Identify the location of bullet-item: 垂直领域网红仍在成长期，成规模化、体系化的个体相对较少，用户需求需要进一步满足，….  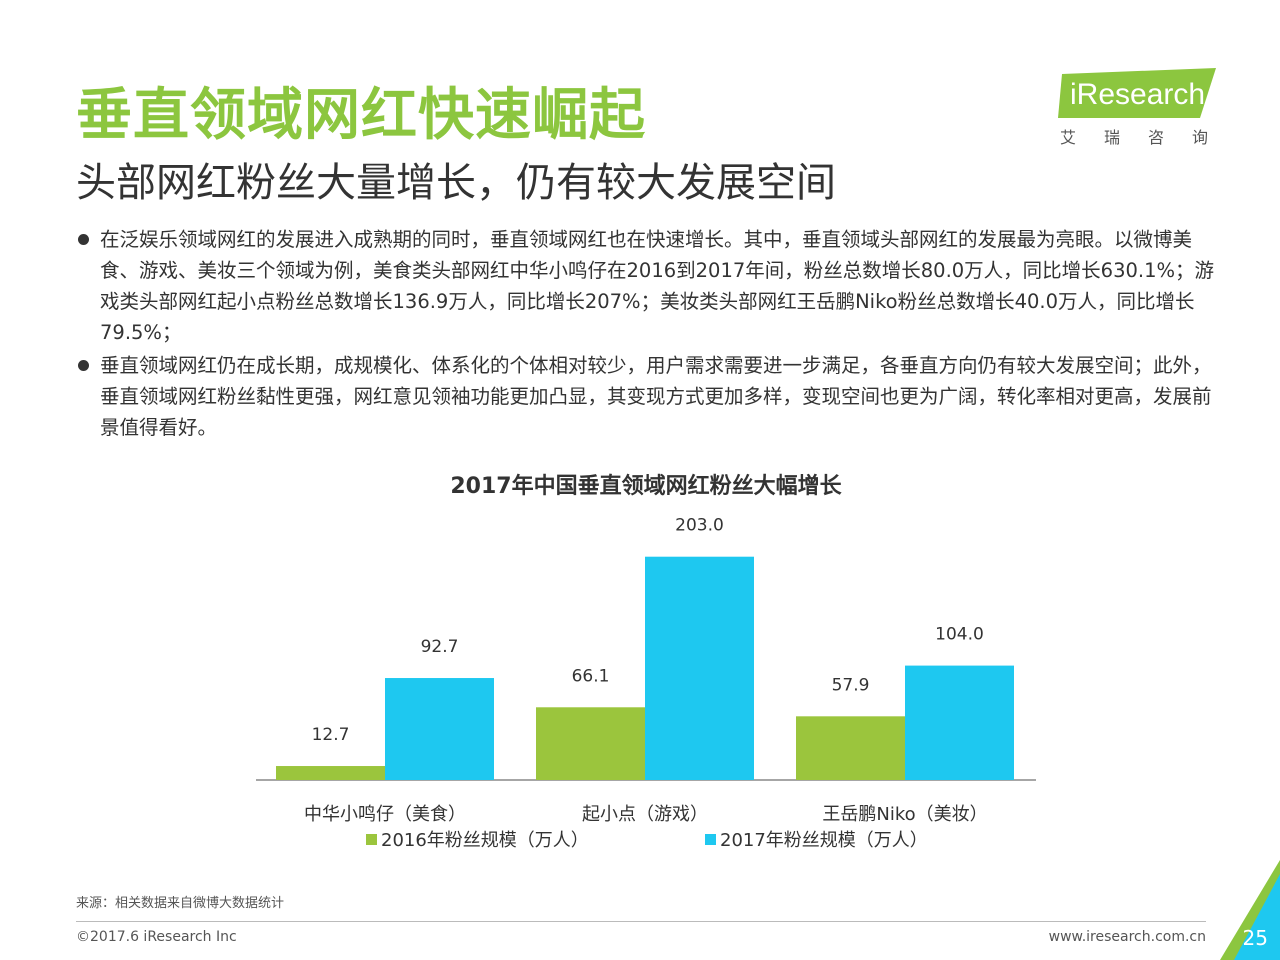
(646, 396).